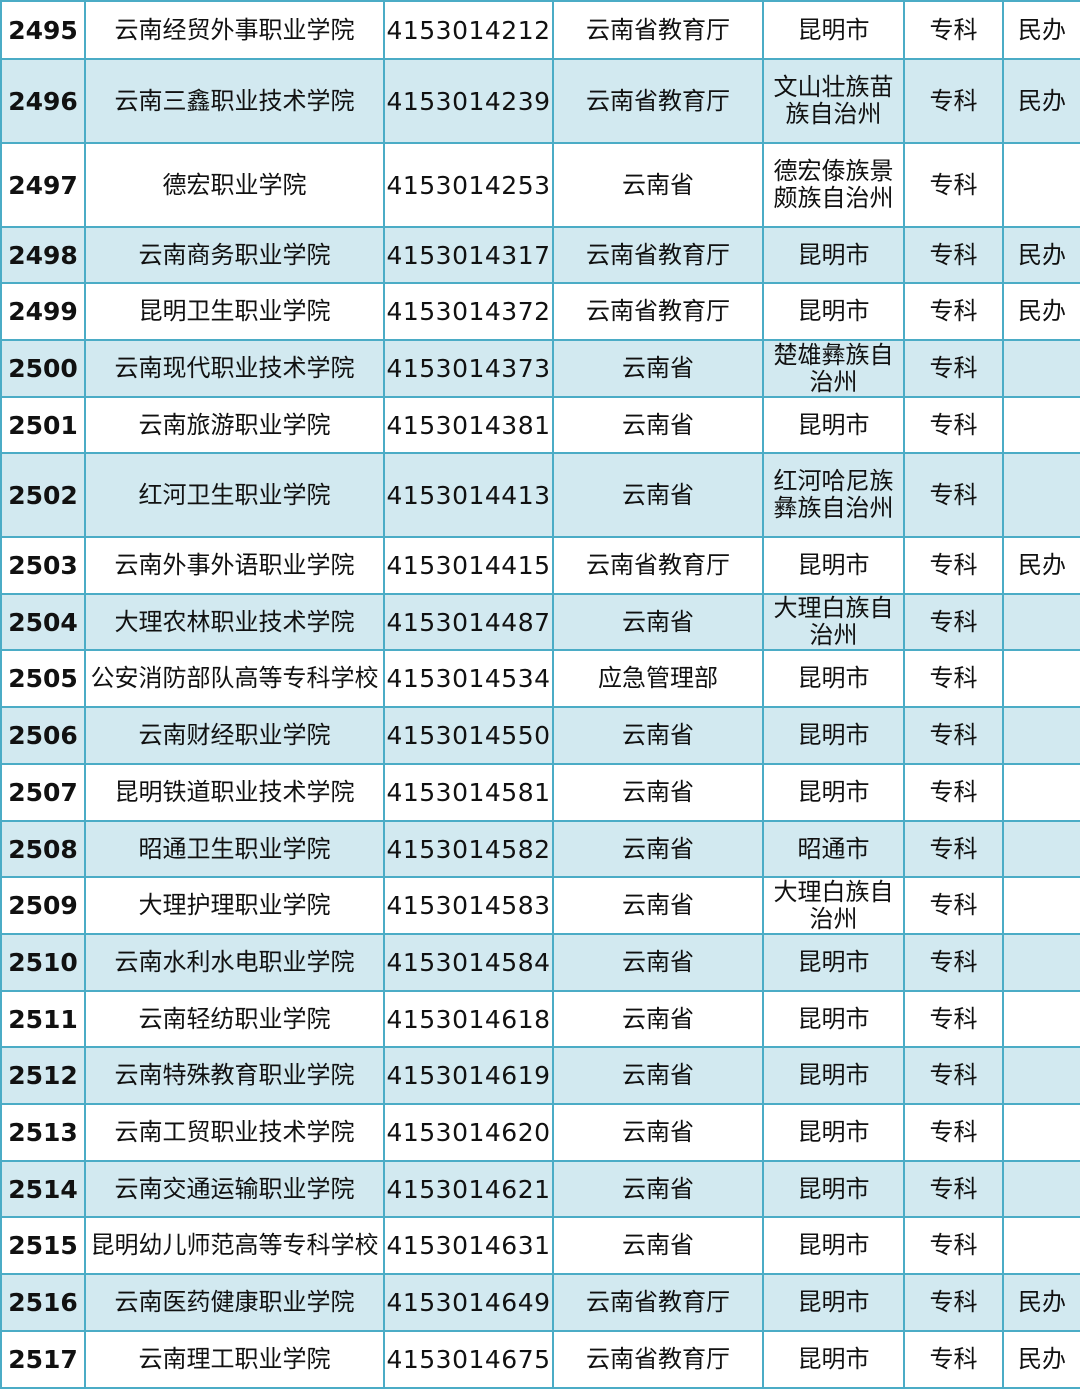 The image size is (1080, 1389). I want to click on row-number-cell: 2500, so click(43, 368).